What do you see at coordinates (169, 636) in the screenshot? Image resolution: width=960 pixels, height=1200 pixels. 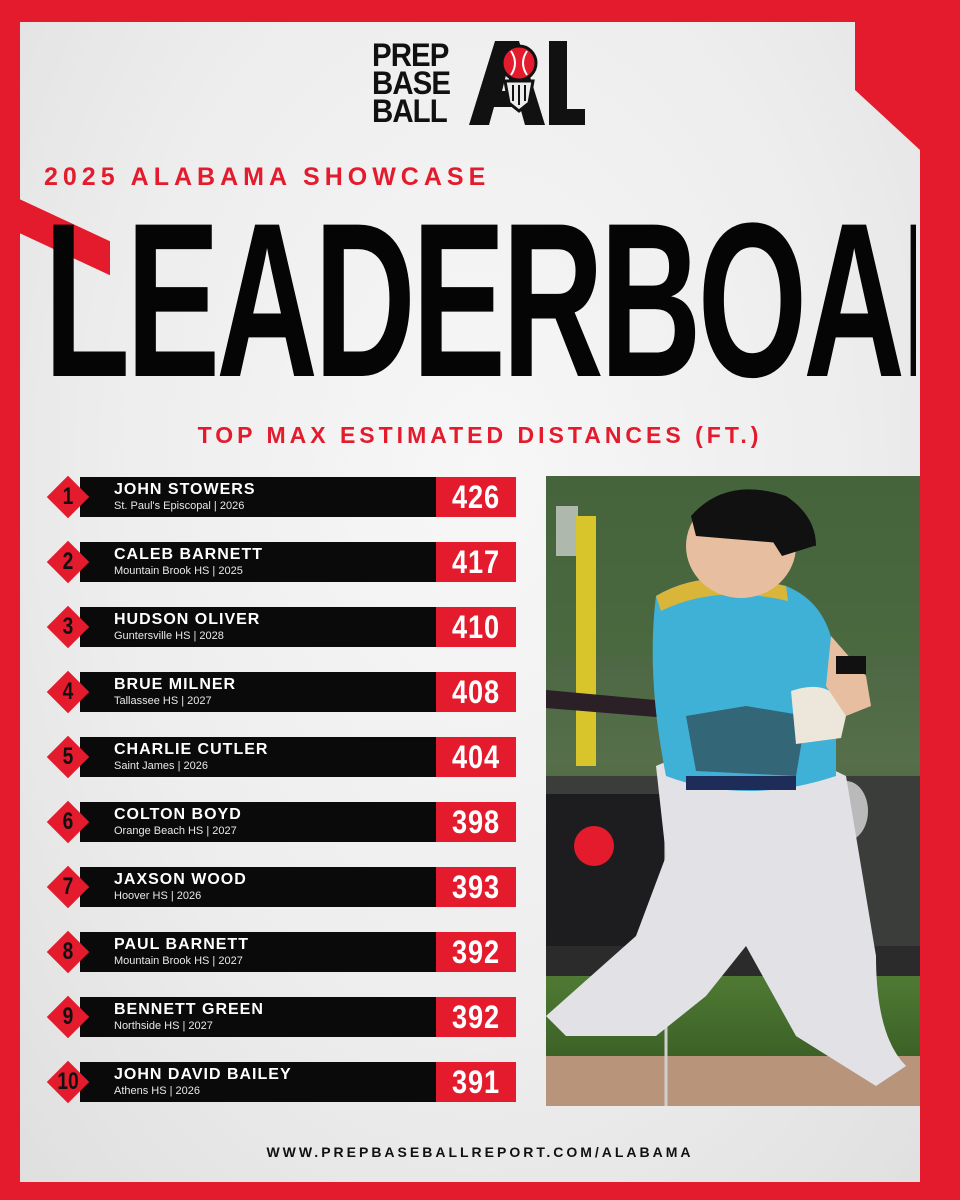 I see `player-school: Guntersville HS | 2028` at bounding box center [169, 636].